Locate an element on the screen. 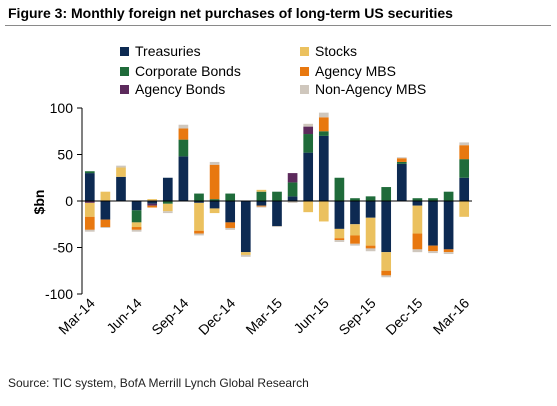 This screenshot has height=406, width=557. y-tick-label: -50 is located at coordinates (63, 248).